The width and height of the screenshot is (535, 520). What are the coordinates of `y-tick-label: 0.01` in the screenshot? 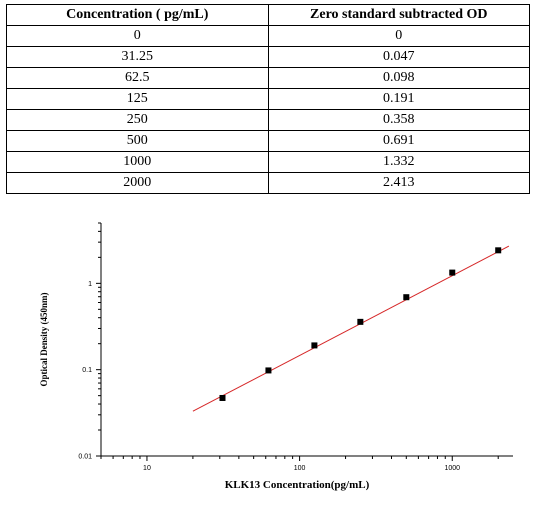 It's located at (85, 457).